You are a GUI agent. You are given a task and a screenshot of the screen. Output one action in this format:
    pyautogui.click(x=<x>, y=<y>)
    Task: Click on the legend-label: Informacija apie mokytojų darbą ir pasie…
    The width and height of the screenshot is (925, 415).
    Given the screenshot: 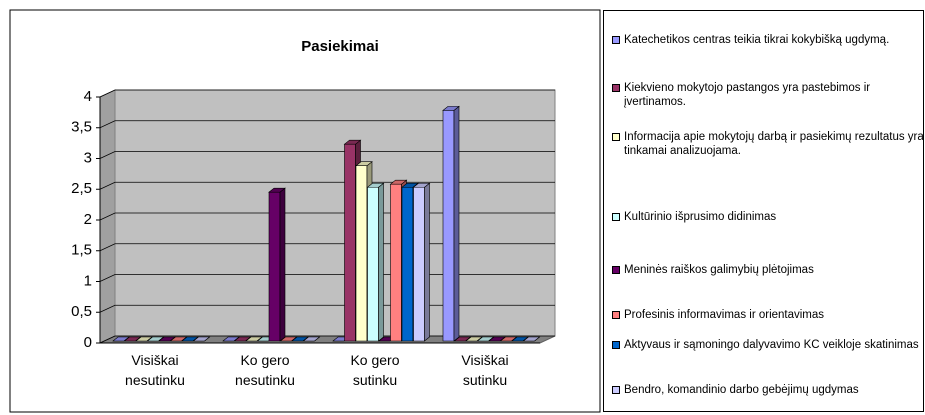 What is the action you would take?
    pyautogui.click(x=774, y=144)
    